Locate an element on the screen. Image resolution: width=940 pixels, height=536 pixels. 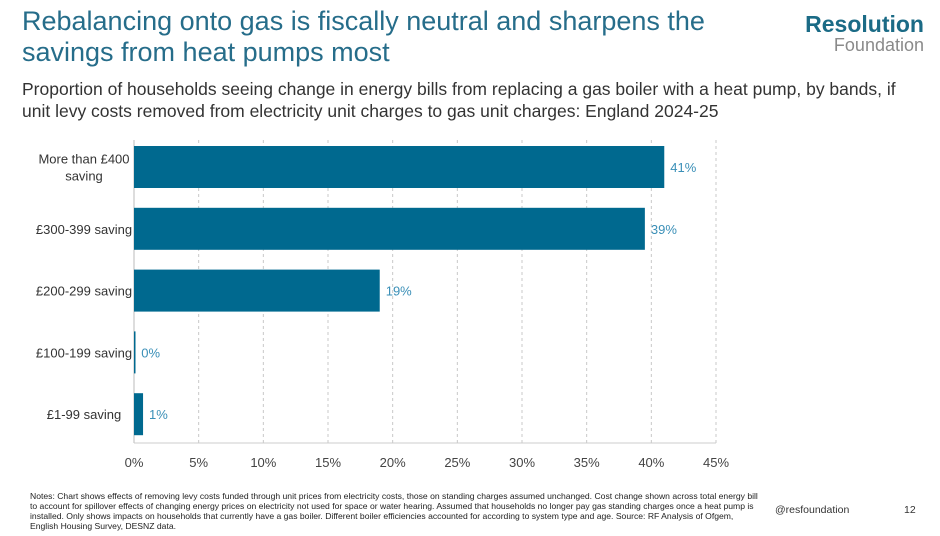
x-tick-label: 20% is located at coordinates (393, 462).